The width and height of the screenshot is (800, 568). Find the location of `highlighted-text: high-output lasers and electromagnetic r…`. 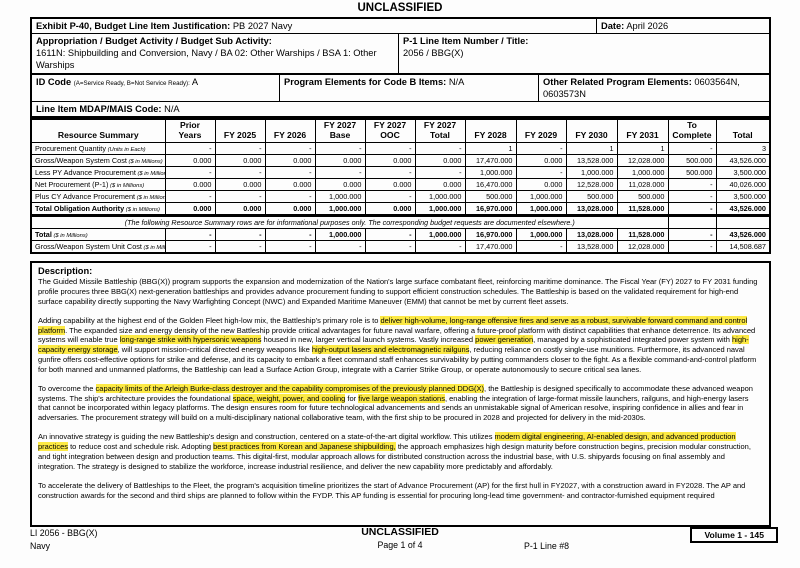

highlighted-text: high-output lasers and electromagnetic r… is located at coordinates (390, 350).